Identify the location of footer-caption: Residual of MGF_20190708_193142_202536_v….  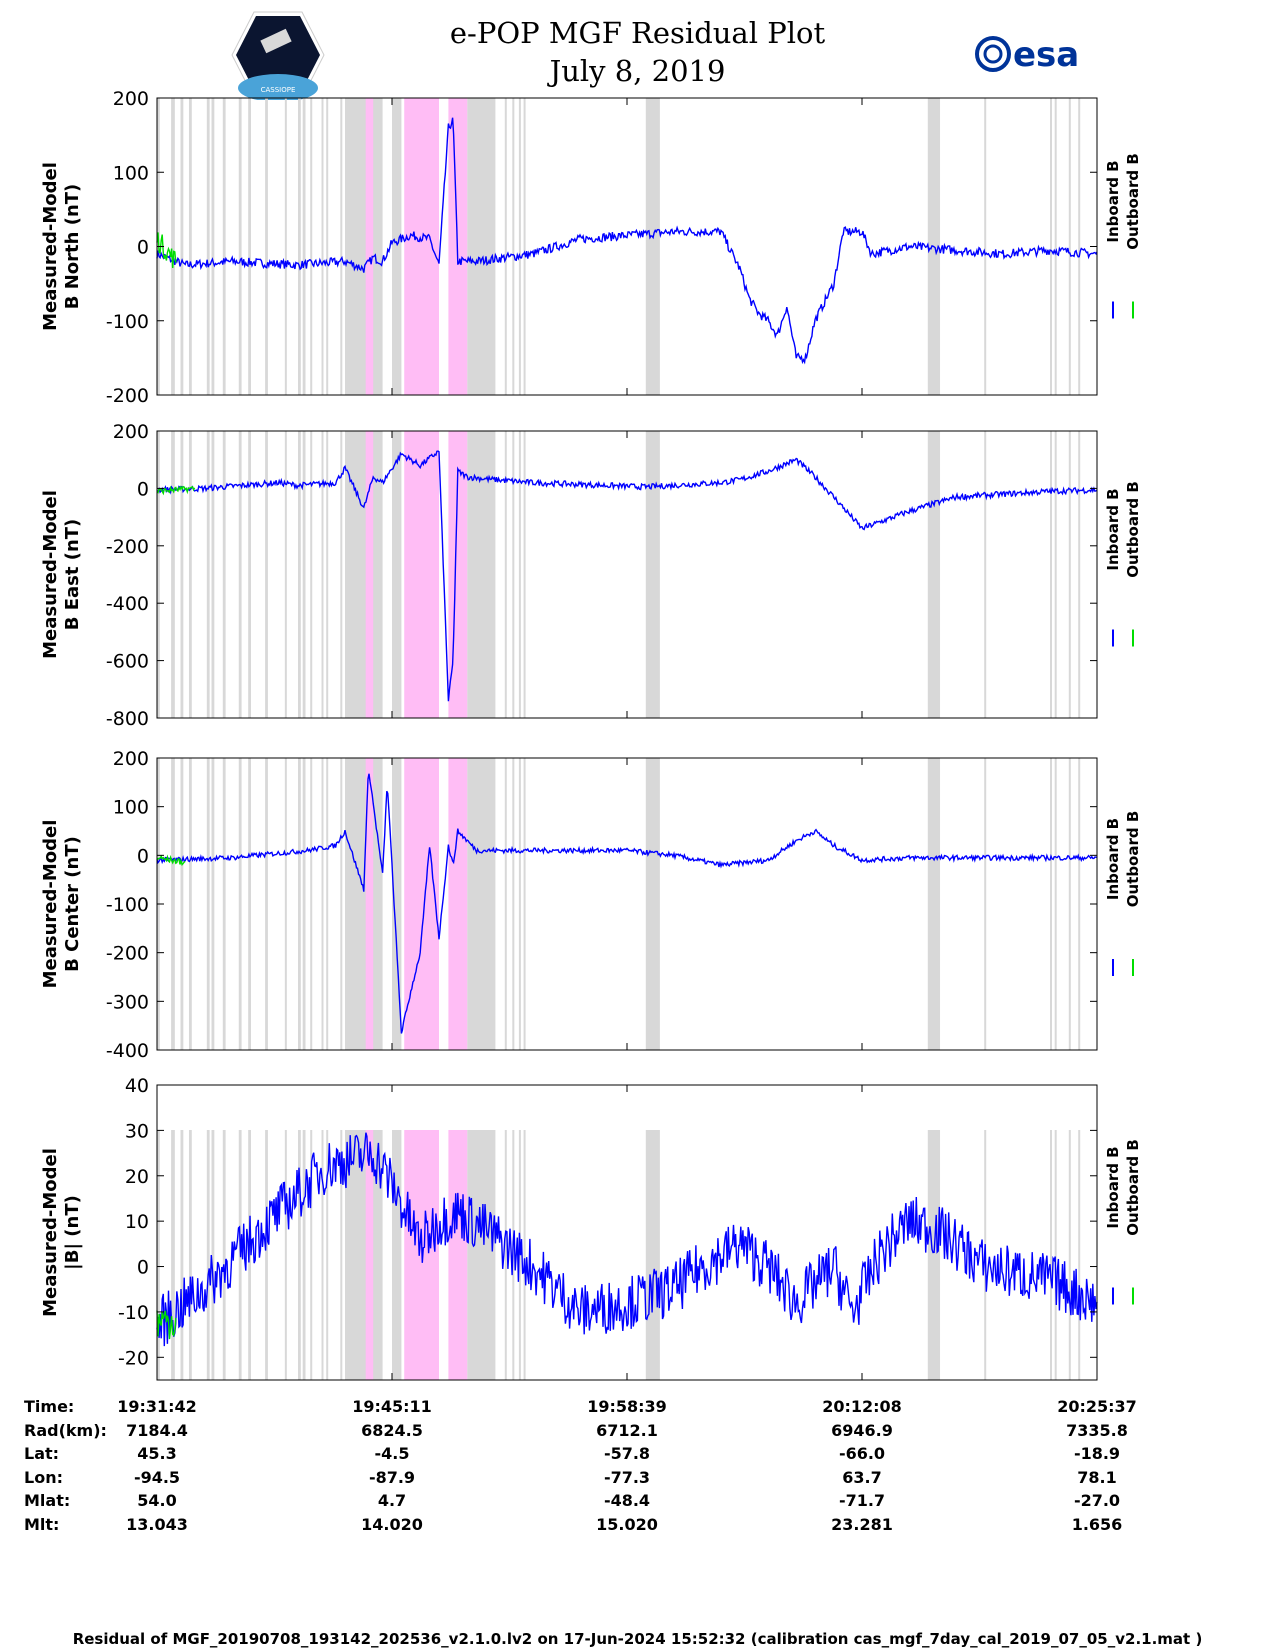
(637, 1639).